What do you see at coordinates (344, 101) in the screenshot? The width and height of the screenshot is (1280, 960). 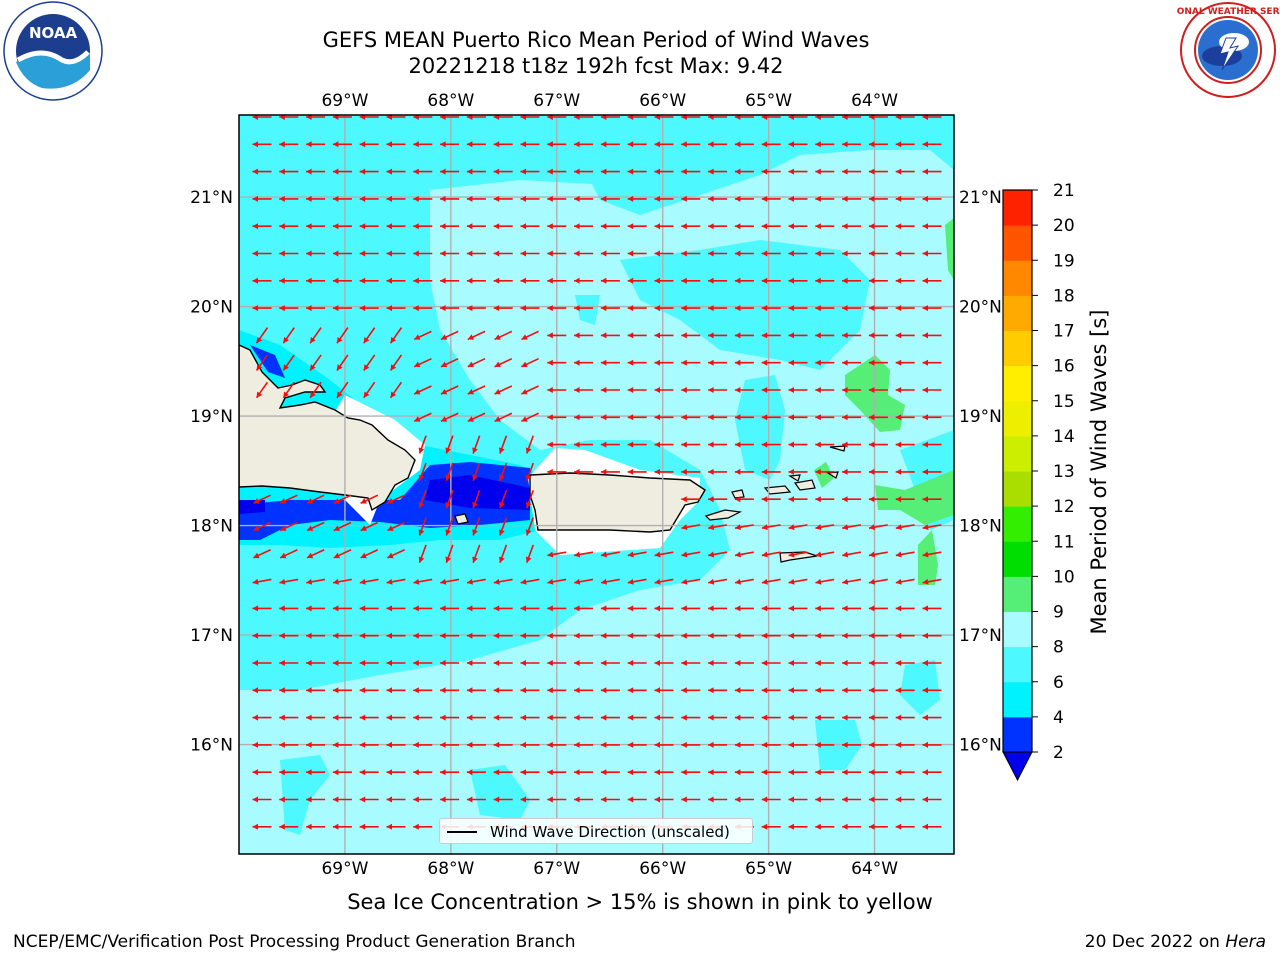 I see `lon-tick-label-top: 69°W` at bounding box center [344, 101].